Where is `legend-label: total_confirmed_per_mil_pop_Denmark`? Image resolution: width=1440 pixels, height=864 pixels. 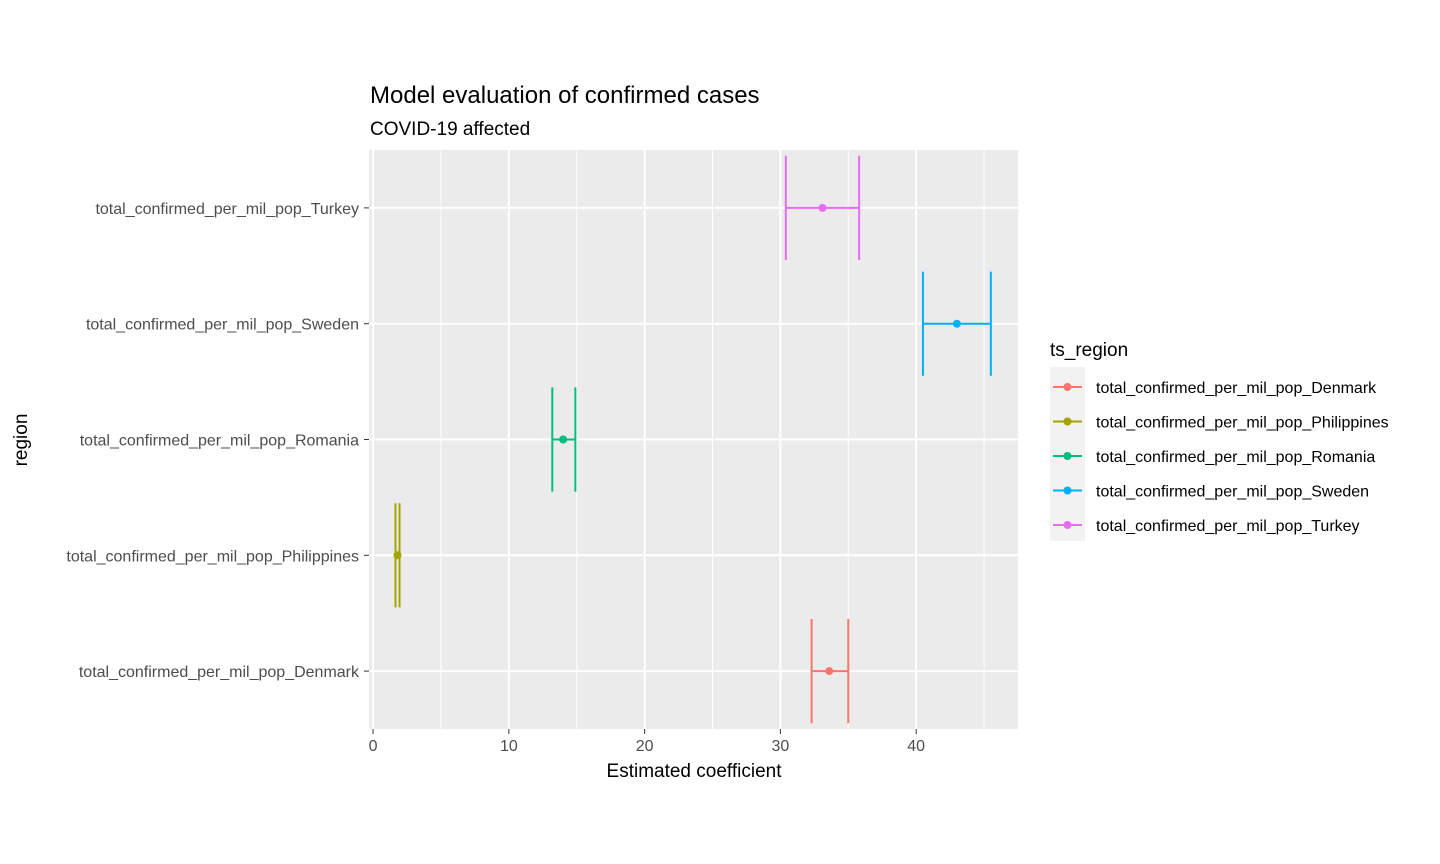 legend-label: total_confirmed_per_mil_pop_Denmark is located at coordinates (1236, 388).